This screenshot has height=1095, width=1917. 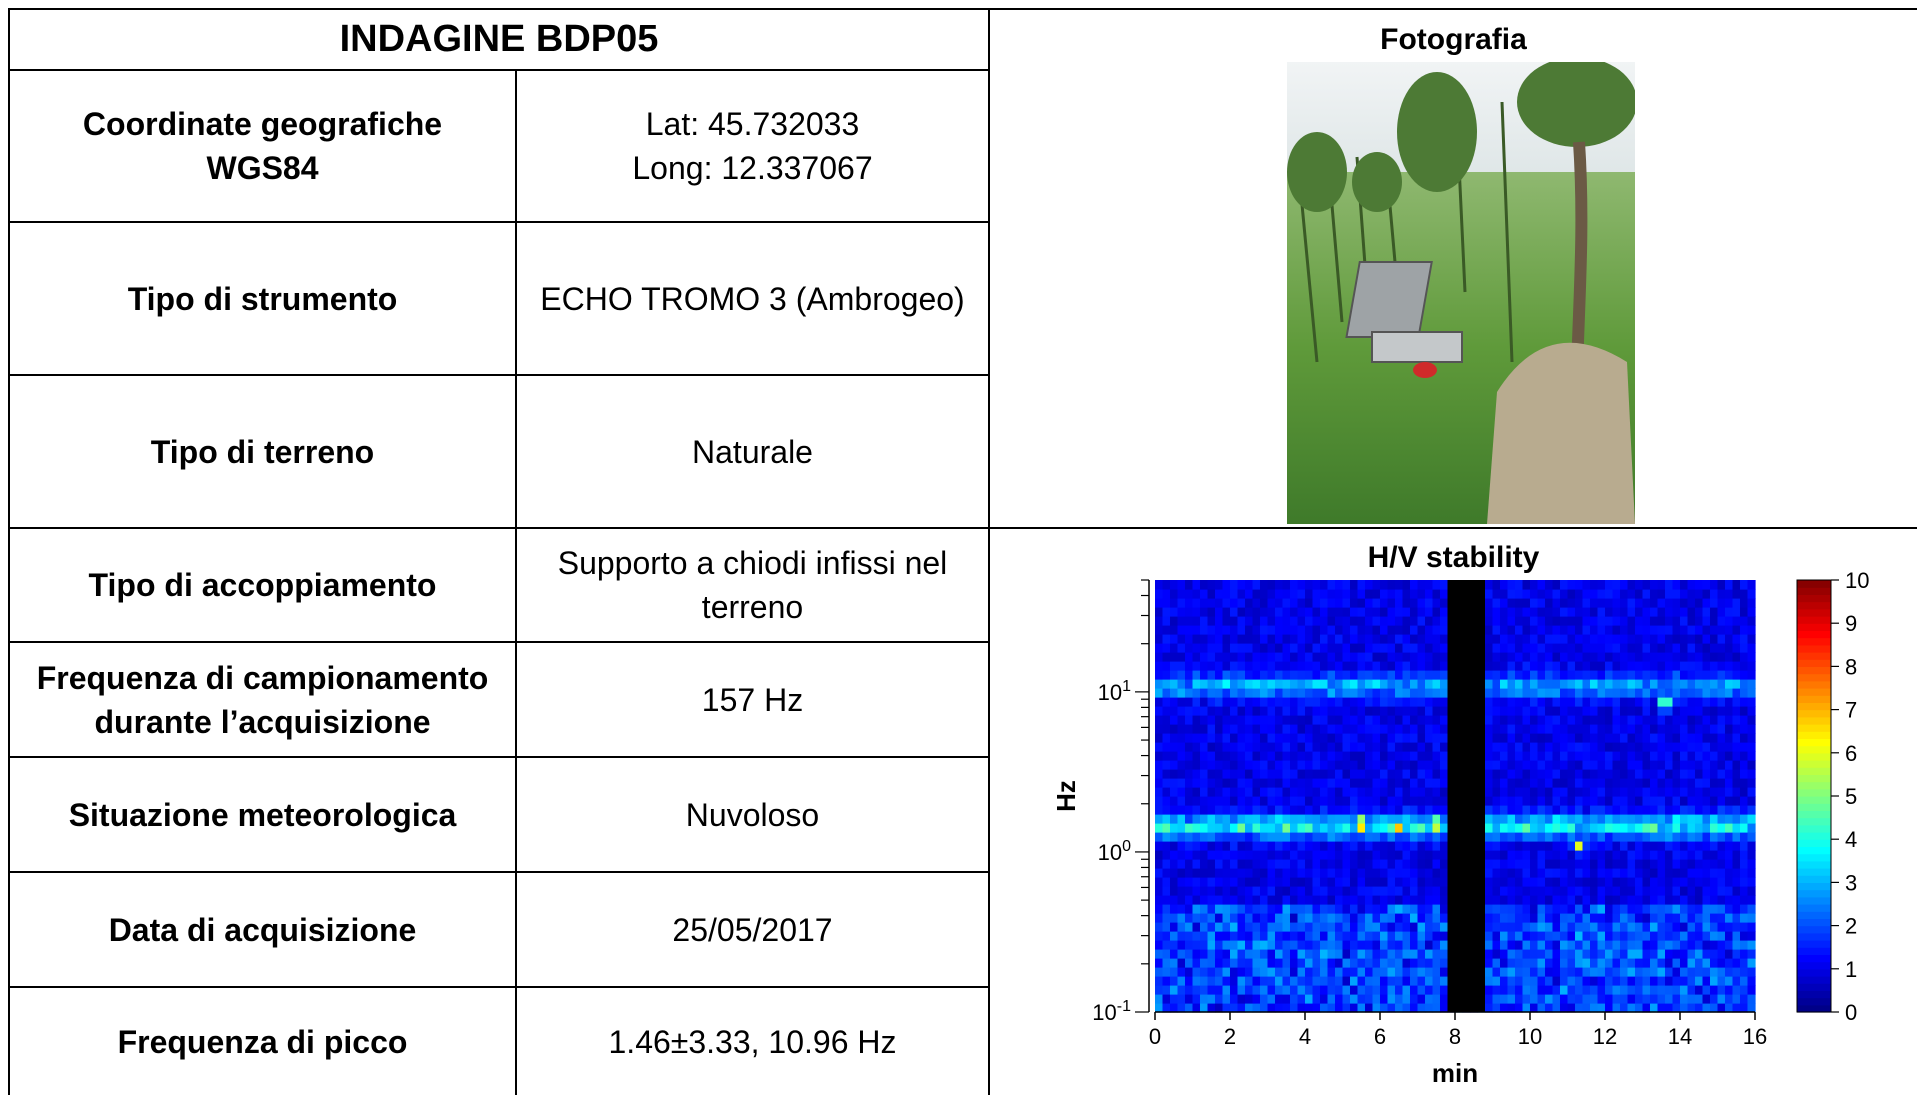 What do you see at coordinates (262, 146) in the screenshot?
I see `label-coordinates: Coordinate geografiche WGS84` at bounding box center [262, 146].